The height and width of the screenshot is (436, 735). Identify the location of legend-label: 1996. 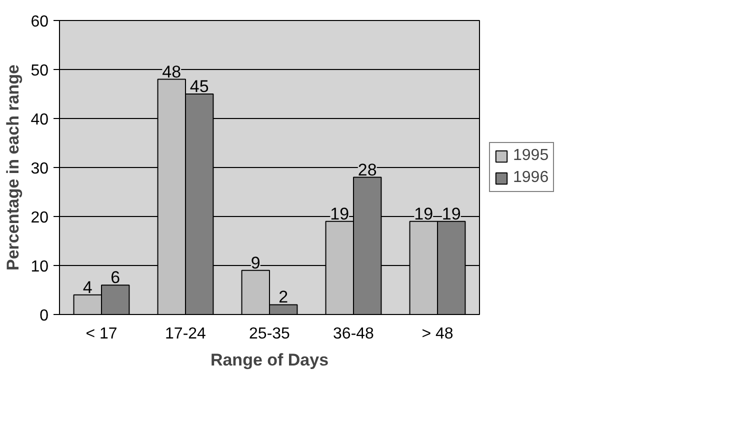
(531, 178).